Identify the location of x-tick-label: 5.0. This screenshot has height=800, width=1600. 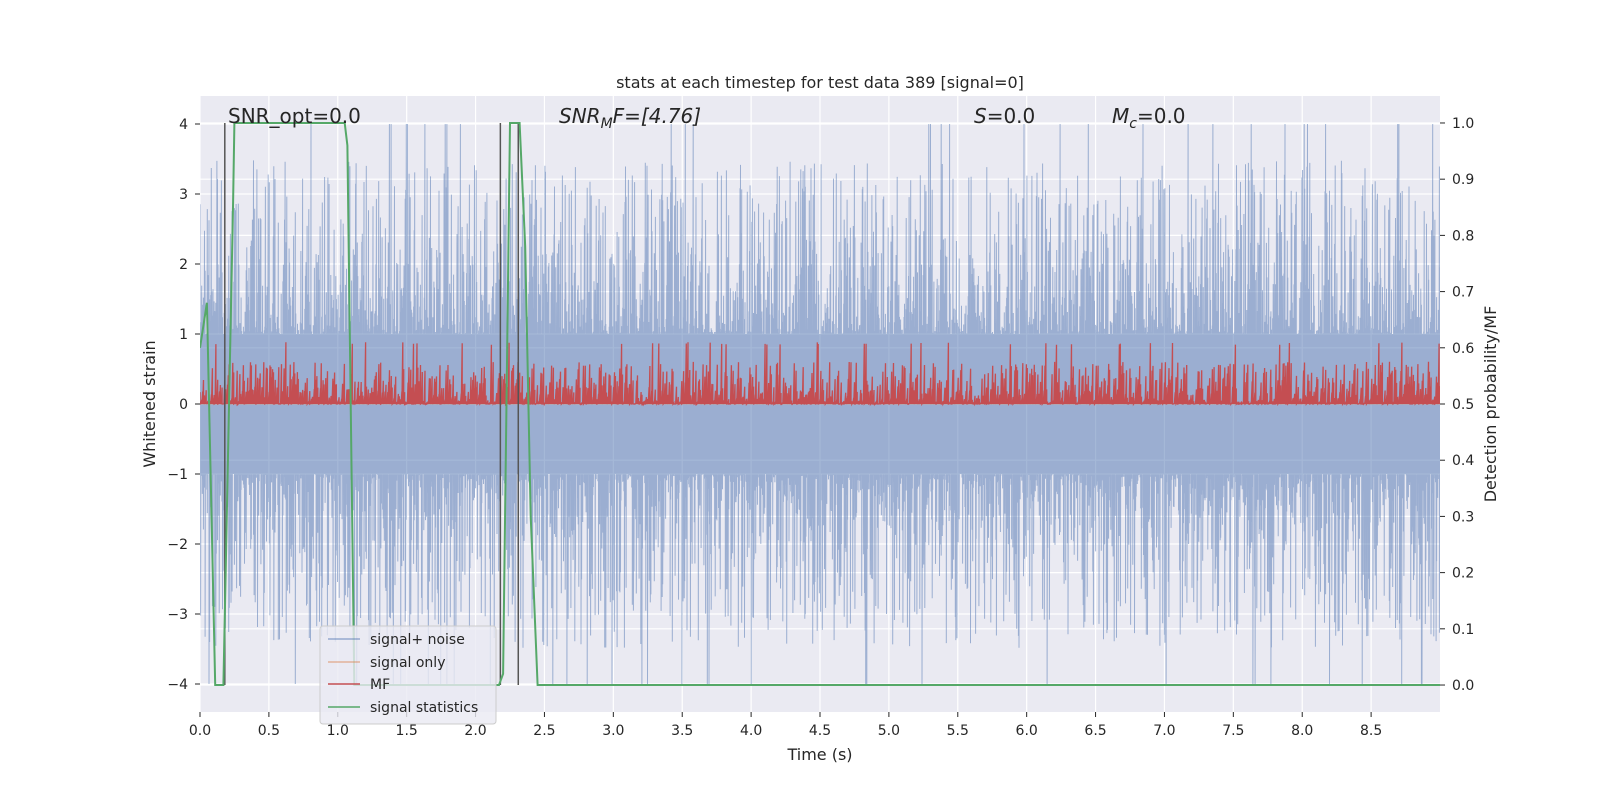
(889, 731).